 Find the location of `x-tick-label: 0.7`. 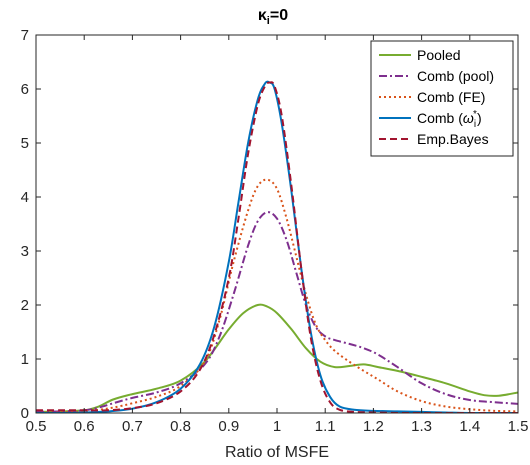

x-tick-label: 0.7 is located at coordinates (132, 426).